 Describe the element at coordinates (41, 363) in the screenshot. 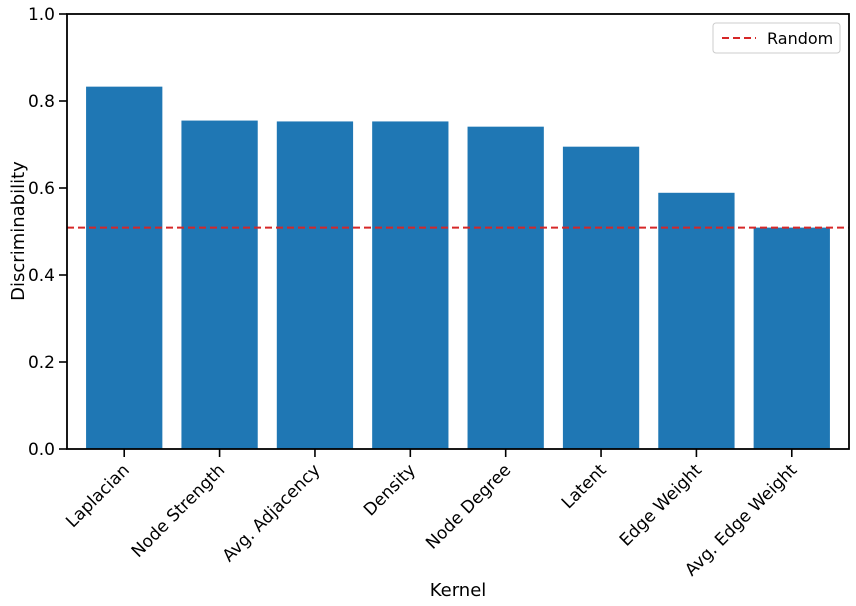

I see `y-tick-label: 0.2` at that location.